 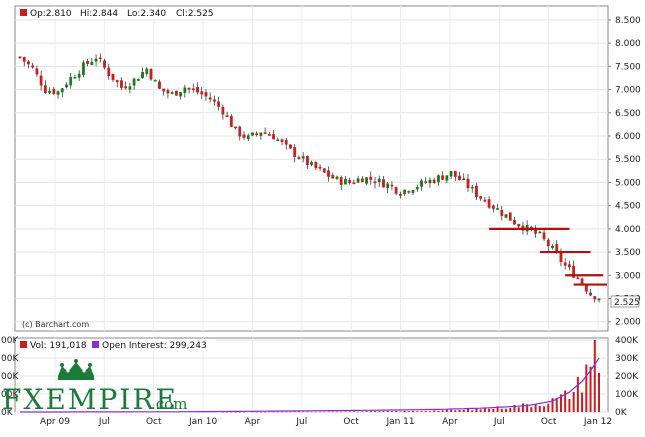 What do you see at coordinates (628, 44) in the screenshot?
I see `price-tick-label: 8.000` at bounding box center [628, 44].